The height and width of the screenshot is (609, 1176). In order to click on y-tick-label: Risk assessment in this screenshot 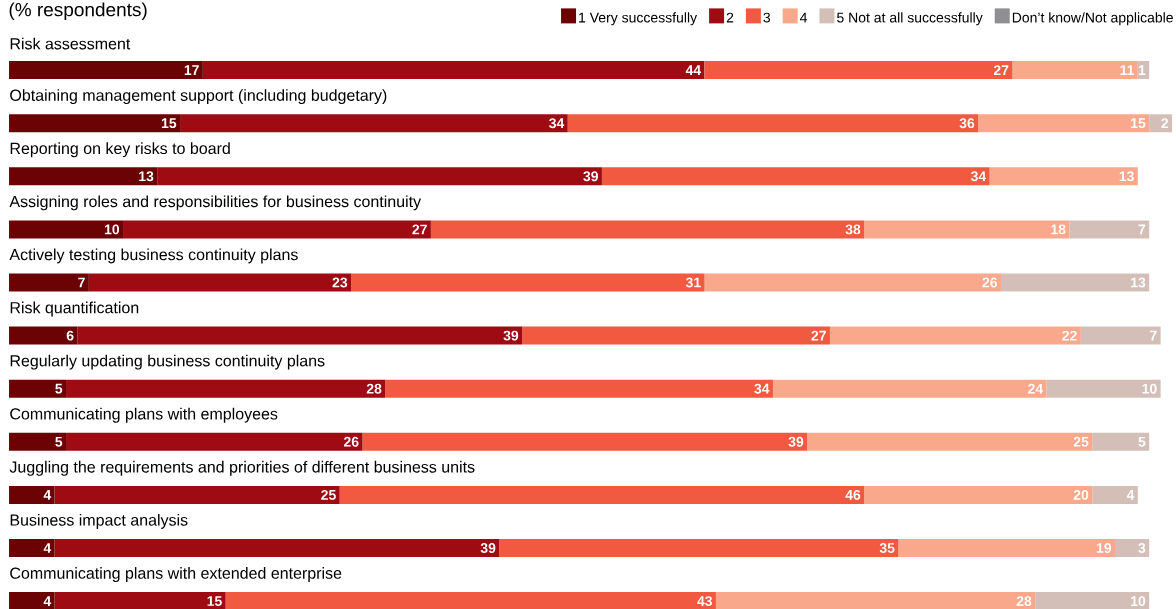, I will do `click(70, 43)`.